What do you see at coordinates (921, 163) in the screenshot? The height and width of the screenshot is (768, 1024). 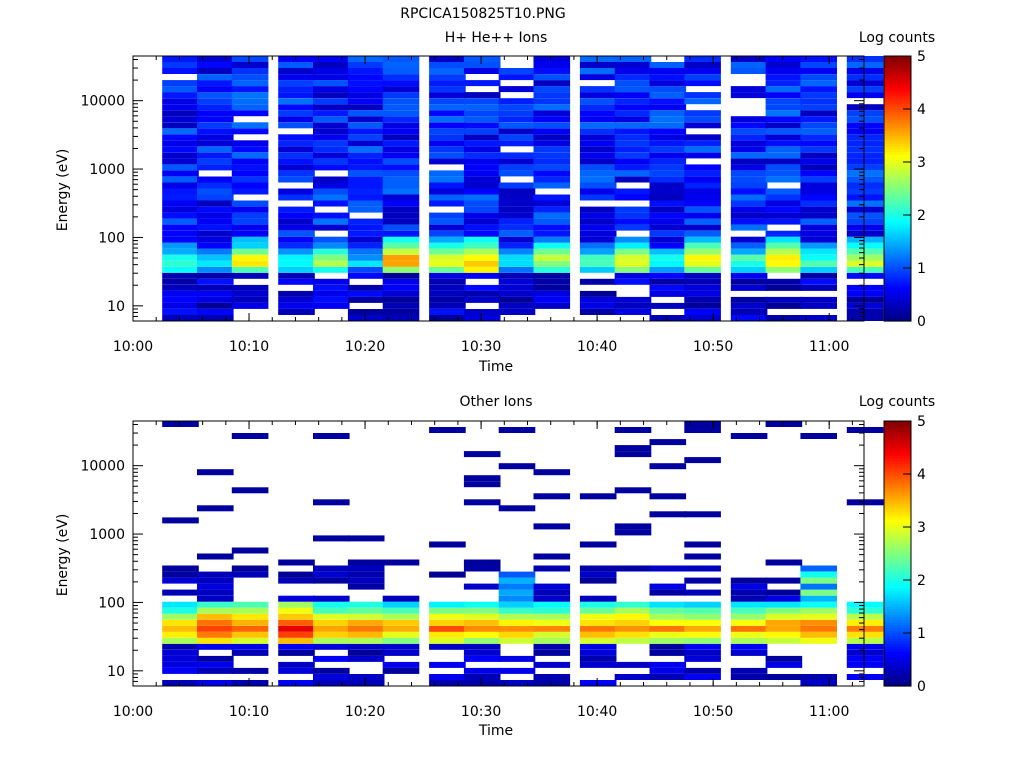 I see `colorbar-tick-label: 3` at bounding box center [921, 163].